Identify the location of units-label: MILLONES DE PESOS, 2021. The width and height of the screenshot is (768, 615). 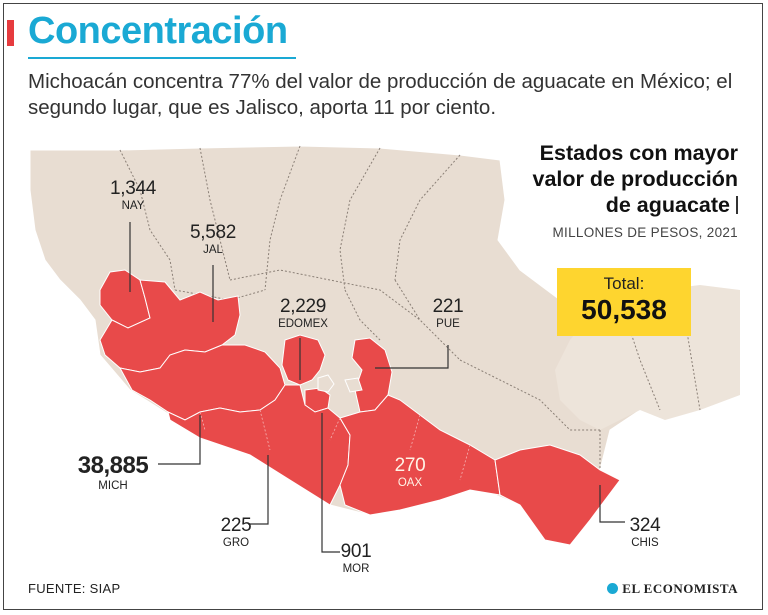
(645, 232).